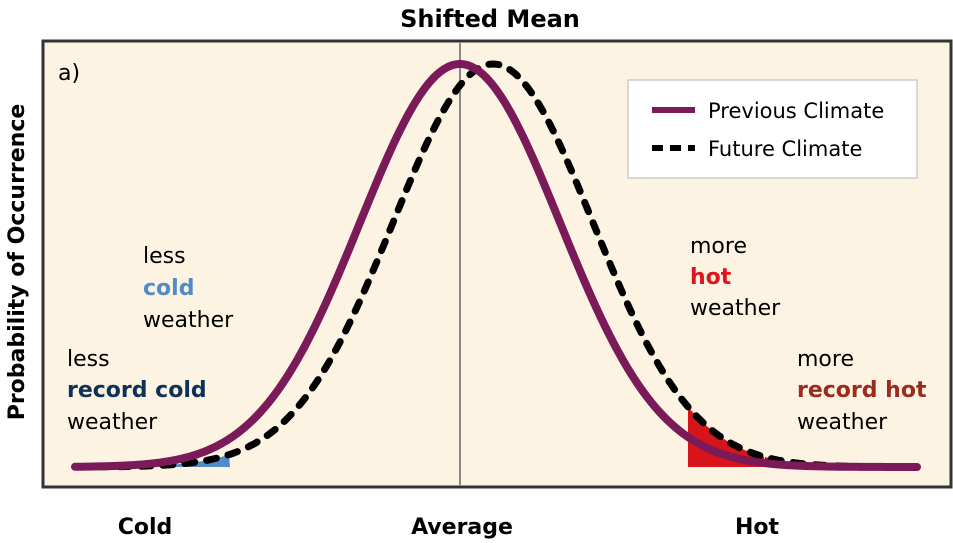 The width and height of the screenshot is (953, 543). What do you see at coordinates (17, 262) in the screenshot?
I see `y-axis-label: Probability of Occurrence` at bounding box center [17, 262].